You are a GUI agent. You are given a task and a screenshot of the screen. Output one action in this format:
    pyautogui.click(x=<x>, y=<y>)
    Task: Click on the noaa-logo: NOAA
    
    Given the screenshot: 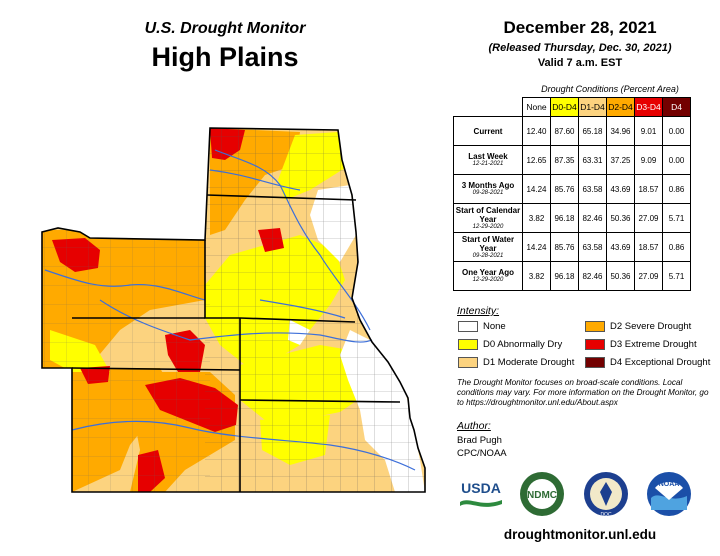 What is the action you would take?
    pyautogui.click(x=669, y=494)
    